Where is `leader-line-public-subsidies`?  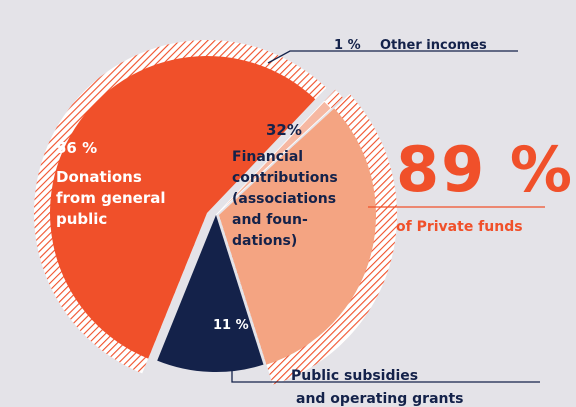
leader-line-public-subsidies is located at coordinates (385, 364).